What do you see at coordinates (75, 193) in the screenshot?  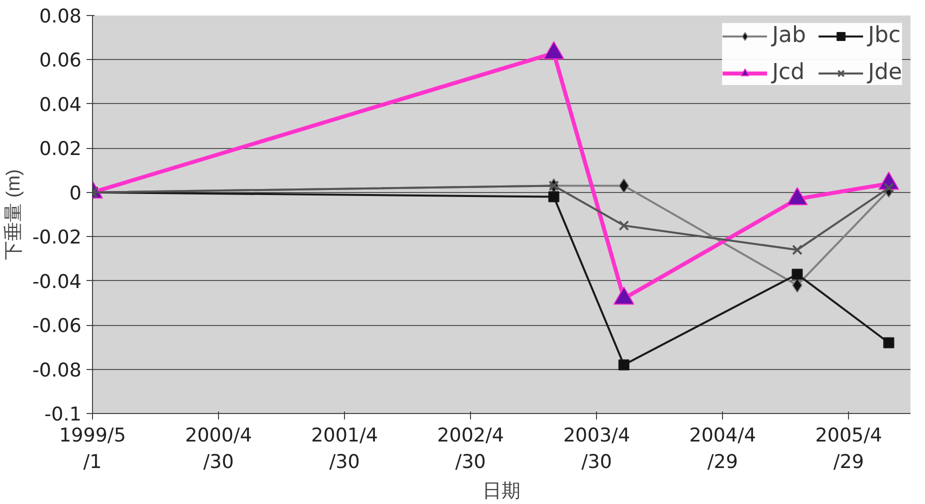 I see `y-tick-label: 0` at bounding box center [75, 193].